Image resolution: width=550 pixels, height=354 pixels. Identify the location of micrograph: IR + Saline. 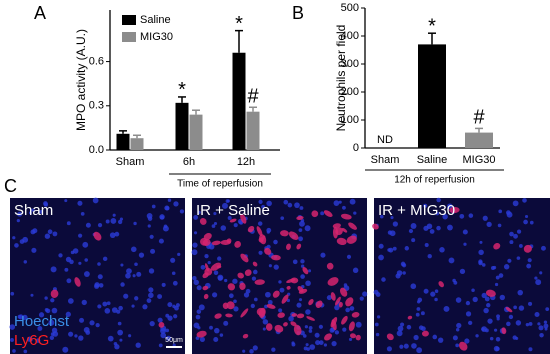
(279, 276).